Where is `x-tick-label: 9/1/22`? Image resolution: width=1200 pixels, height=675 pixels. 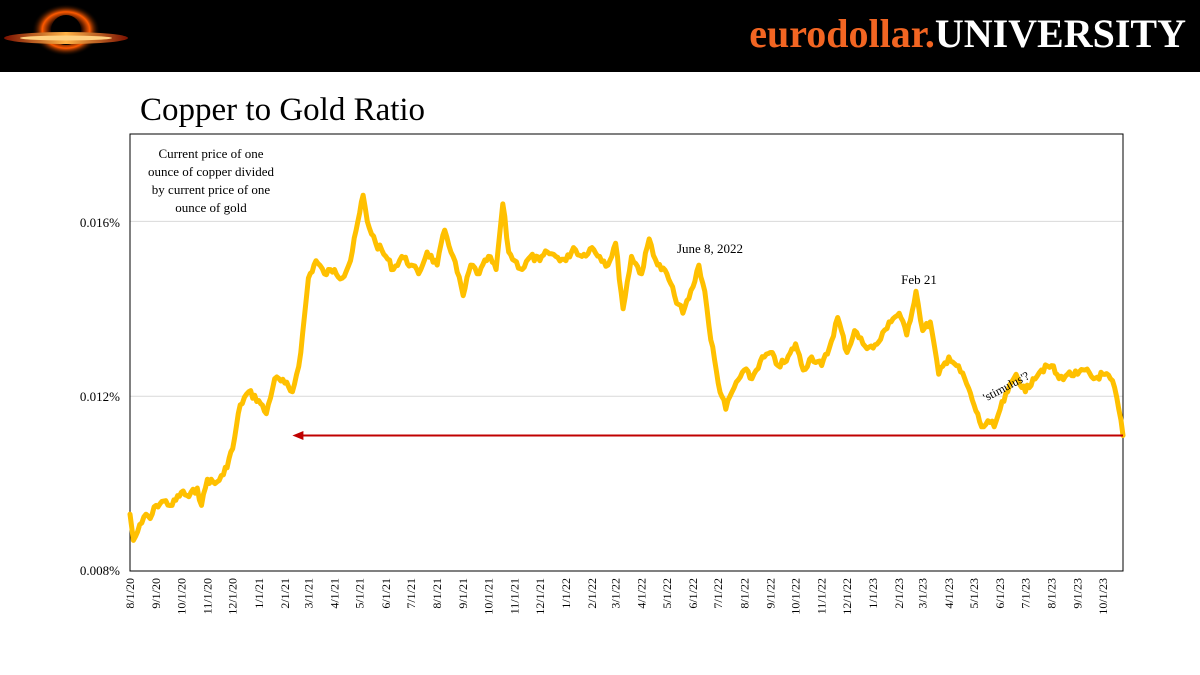 x-tick-label: 9/1/22 is located at coordinates (770, 593).